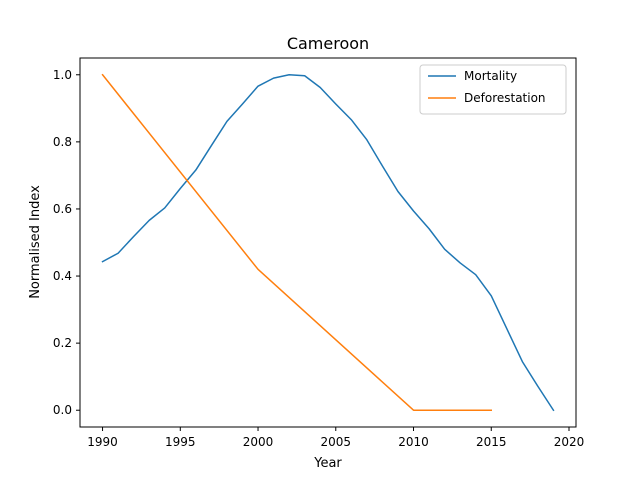 The image size is (640, 480). I want to click on legend: Mortality Deforestation, so click(493, 89).